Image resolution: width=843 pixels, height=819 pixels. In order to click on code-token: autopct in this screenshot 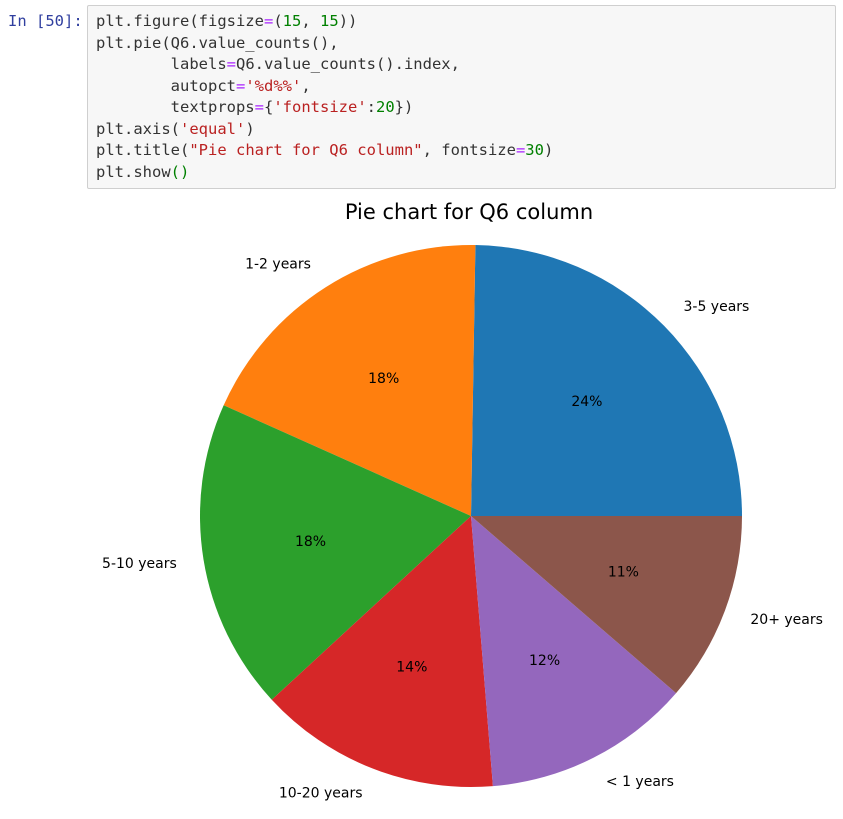, I will do `click(166, 85)`.